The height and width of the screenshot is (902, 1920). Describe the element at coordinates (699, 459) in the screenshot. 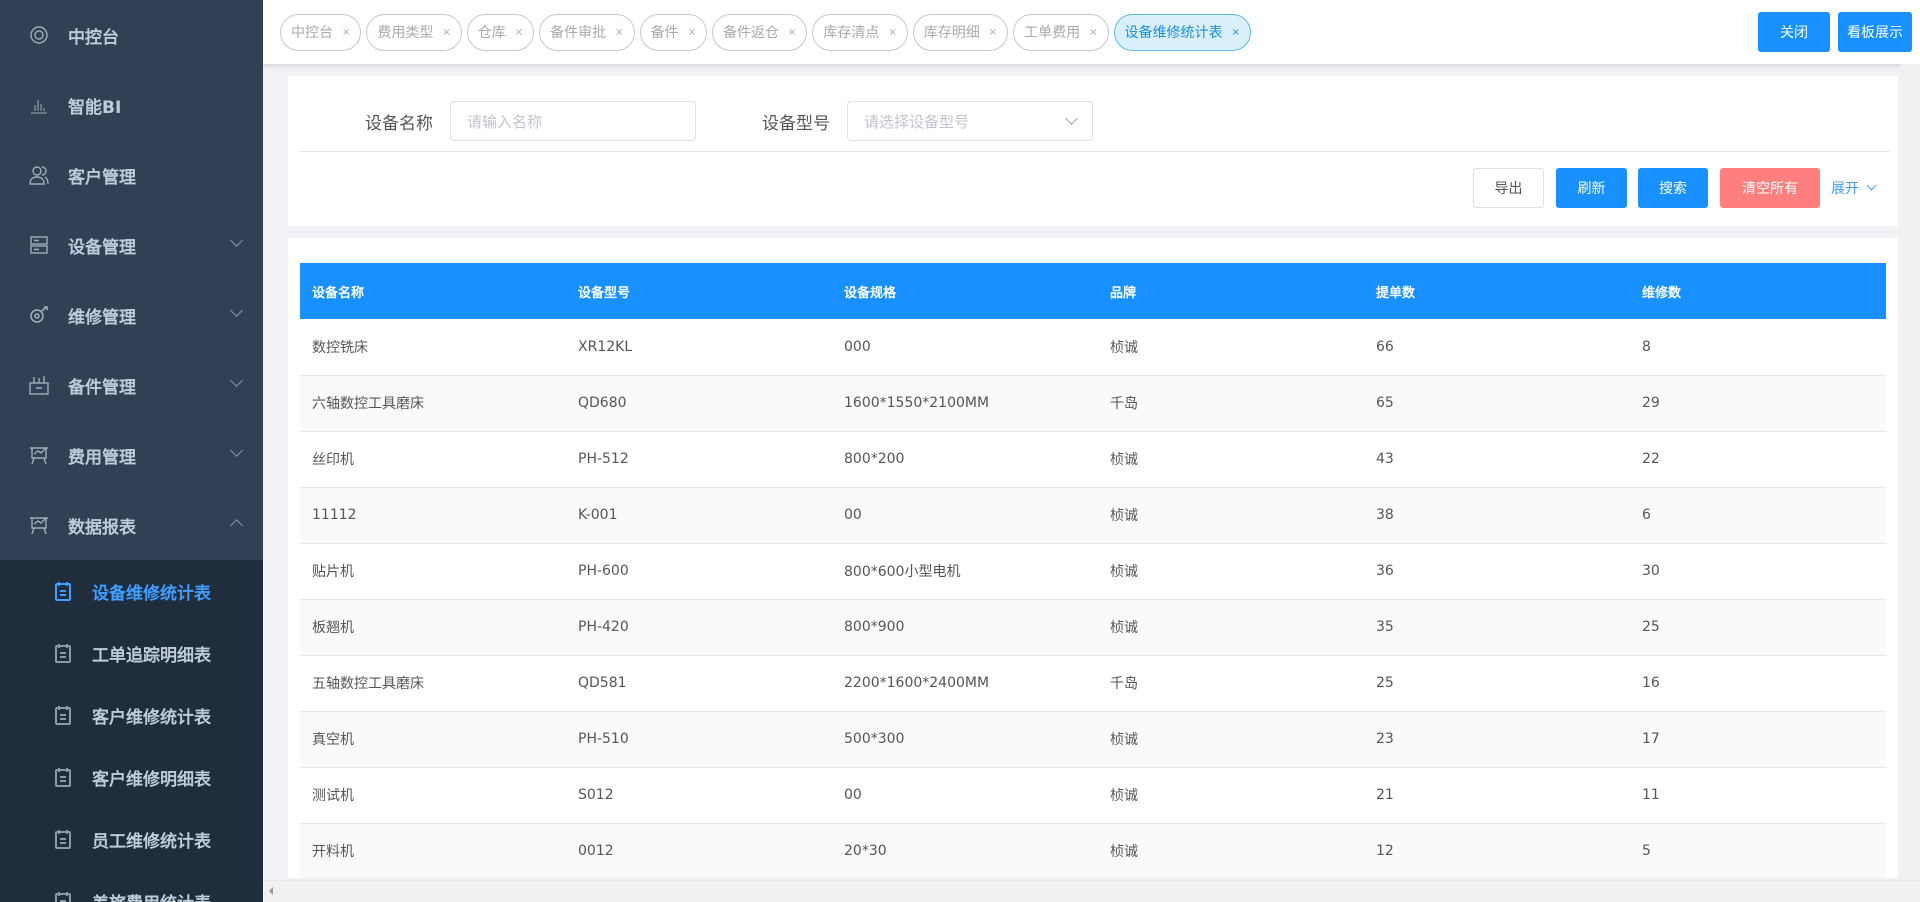

I see `table-cell: PH-512` at that location.